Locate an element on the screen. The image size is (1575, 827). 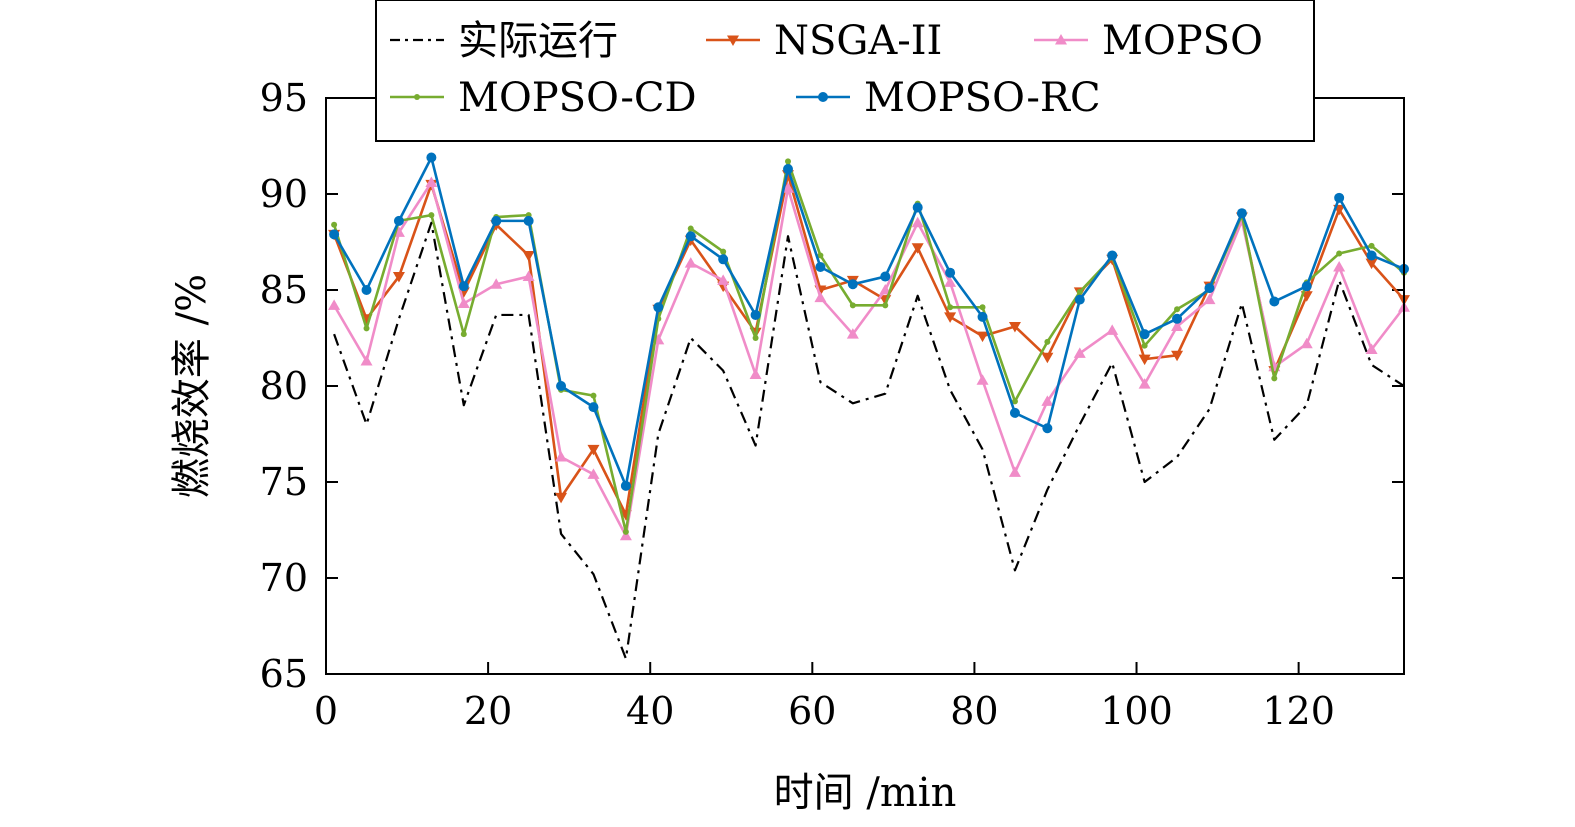
legend-label: 实际运行 is located at coordinates (538, 41).